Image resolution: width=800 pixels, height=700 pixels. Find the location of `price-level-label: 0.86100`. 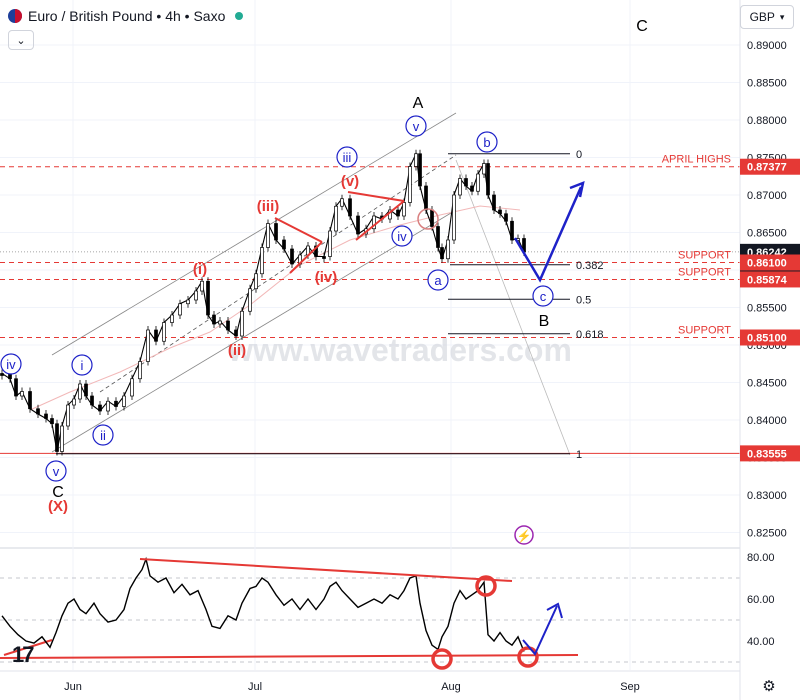

price-level-label: 0.86100 is located at coordinates (767, 264).